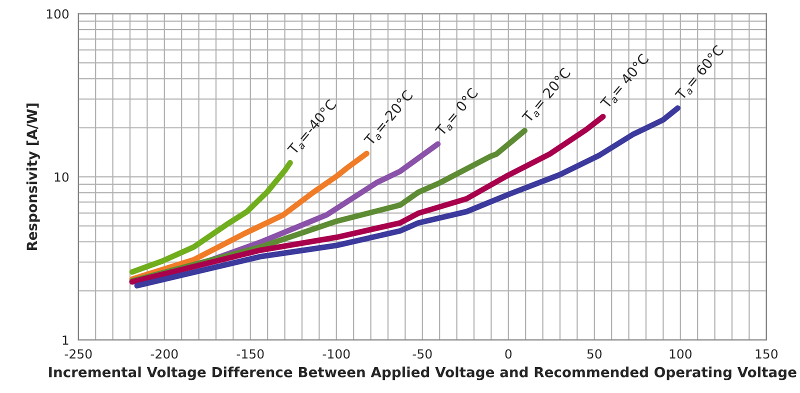  Describe the element at coordinates (389, 118) in the screenshot. I see `text: T$_{a}$=-20°C` at that location.